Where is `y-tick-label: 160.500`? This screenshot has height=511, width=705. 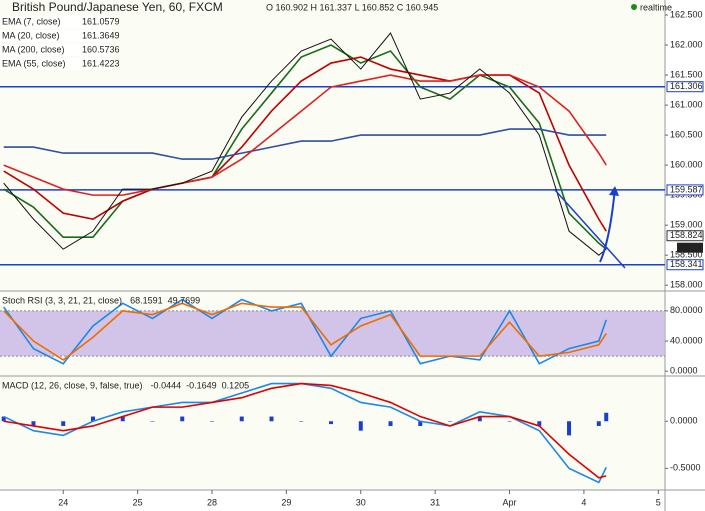
y-tick-label: 160.500 is located at coordinates (686, 134).